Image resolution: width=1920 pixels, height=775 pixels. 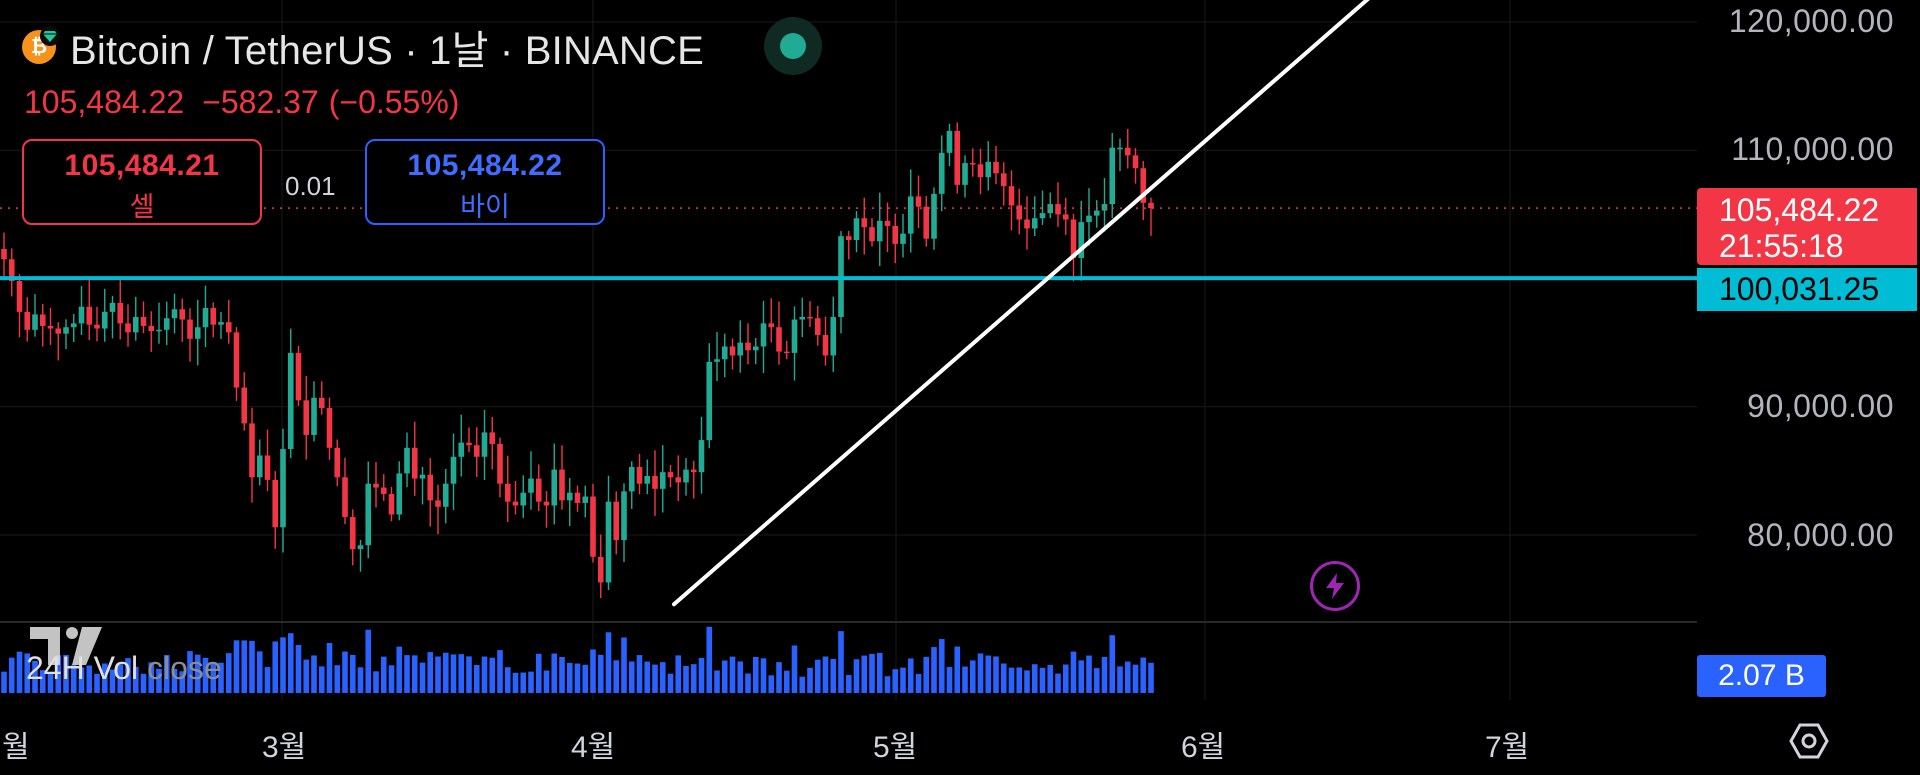 What do you see at coordinates (70, 646) in the screenshot?
I see `tradingview-logo` at bounding box center [70, 646].